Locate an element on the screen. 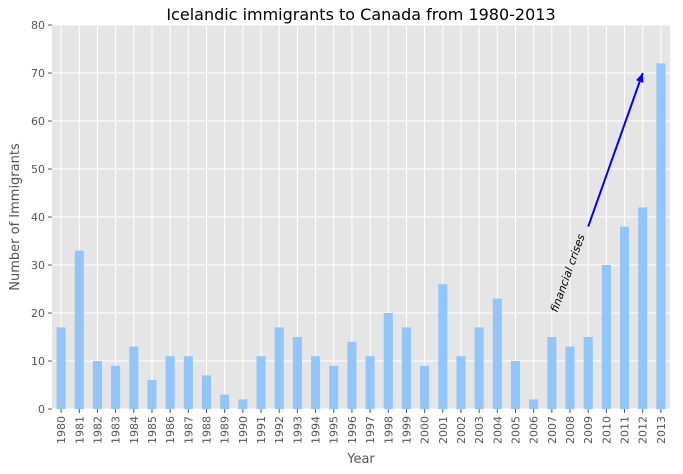  x-tick-label: 1981 is located at coordinates (79, 430).